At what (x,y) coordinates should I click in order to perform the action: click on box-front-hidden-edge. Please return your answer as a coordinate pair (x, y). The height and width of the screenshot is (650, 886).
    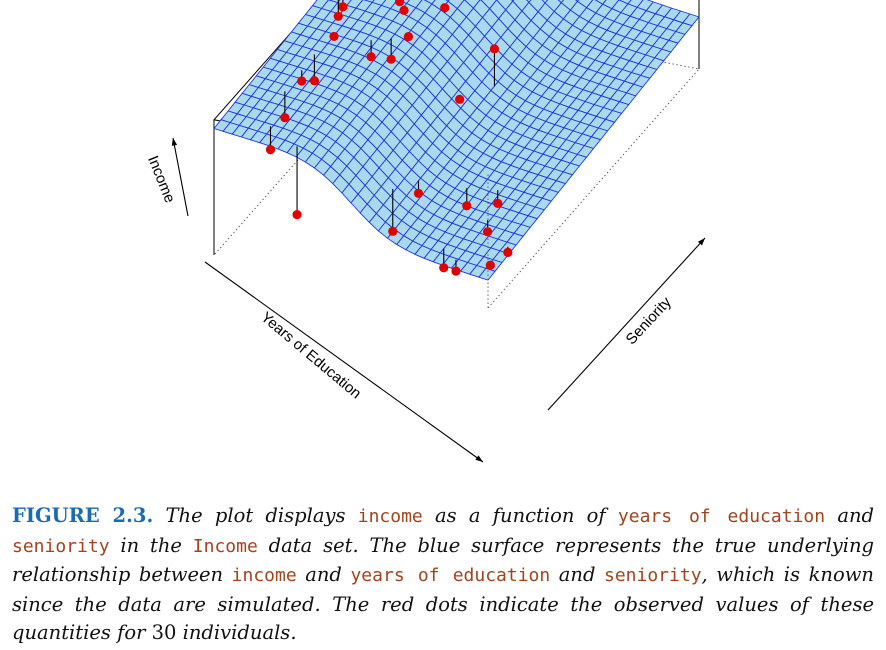
    Looking at the image, I should click on (593, 188).